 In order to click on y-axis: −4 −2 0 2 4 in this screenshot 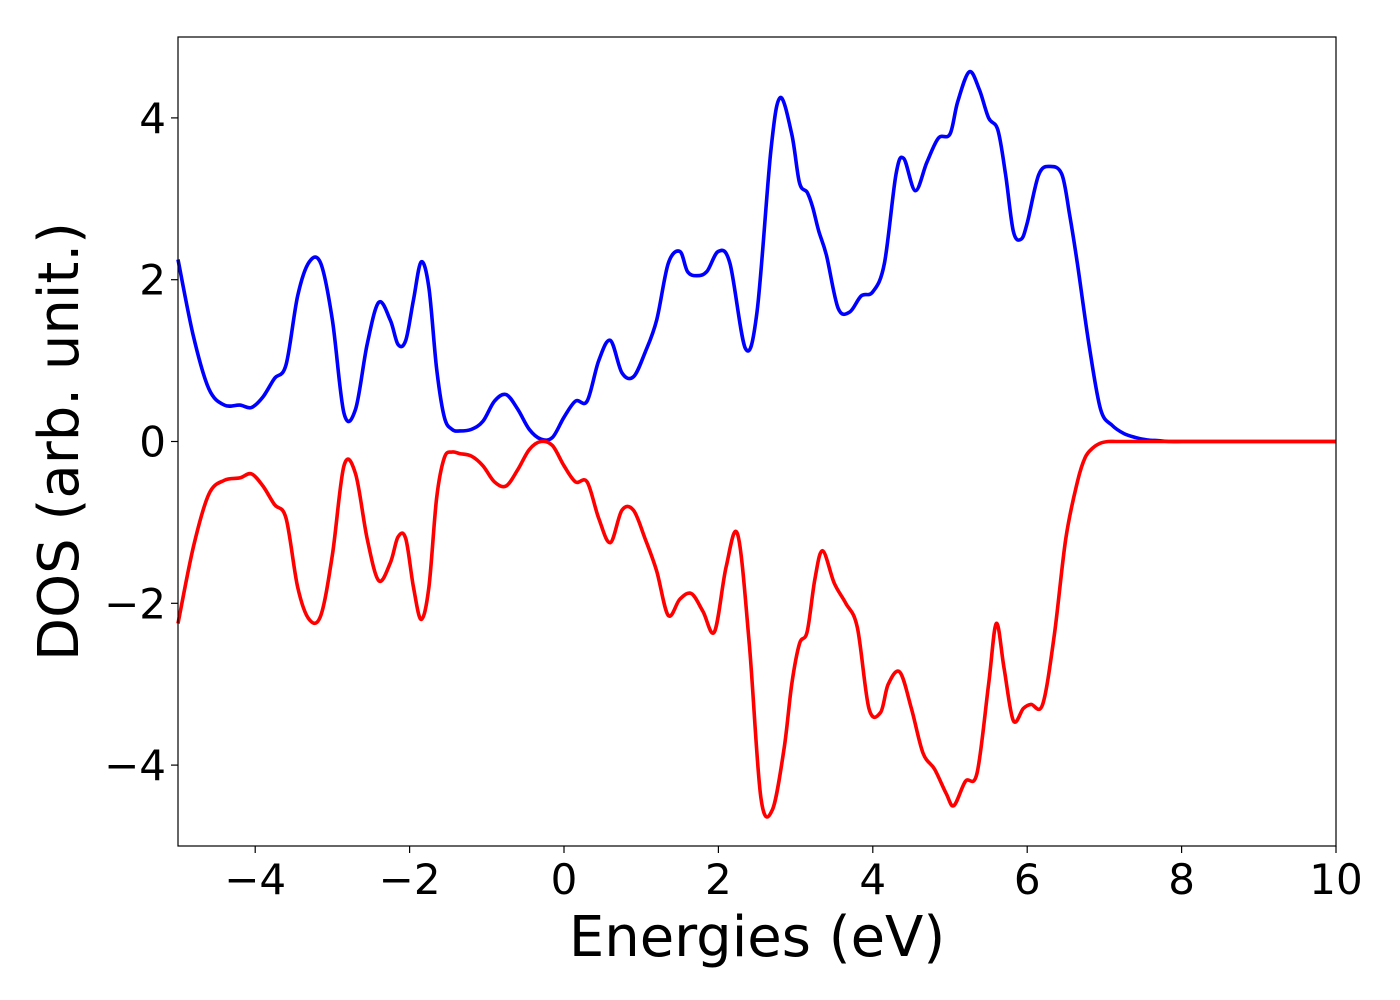, I will do `click(141, 442)`.